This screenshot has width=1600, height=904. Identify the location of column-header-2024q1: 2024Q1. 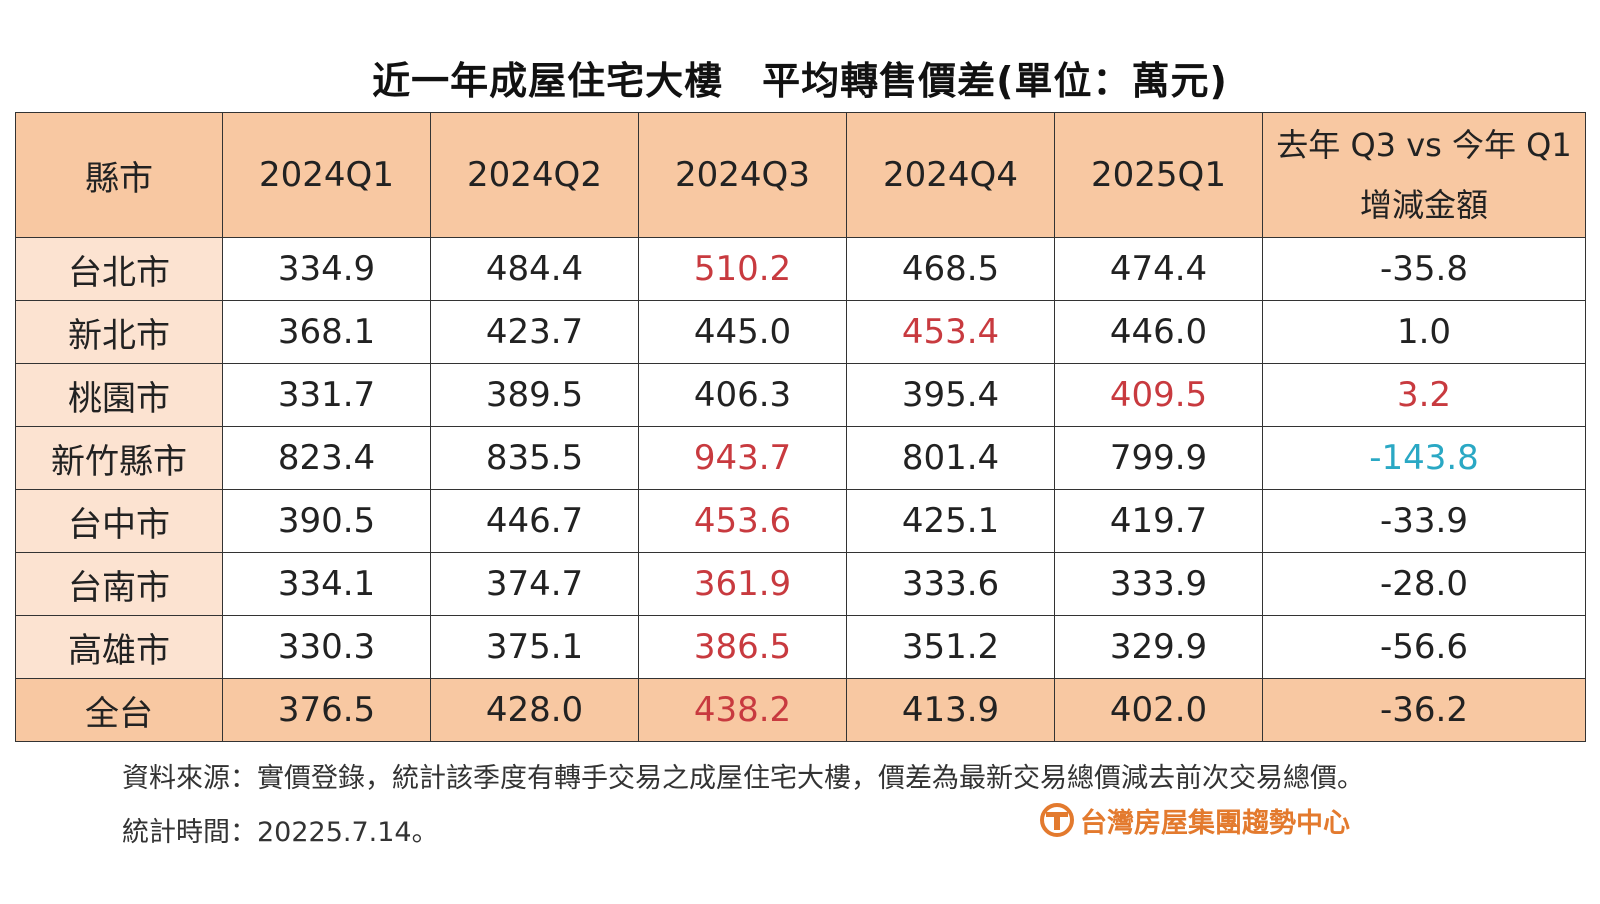
(326, 175).